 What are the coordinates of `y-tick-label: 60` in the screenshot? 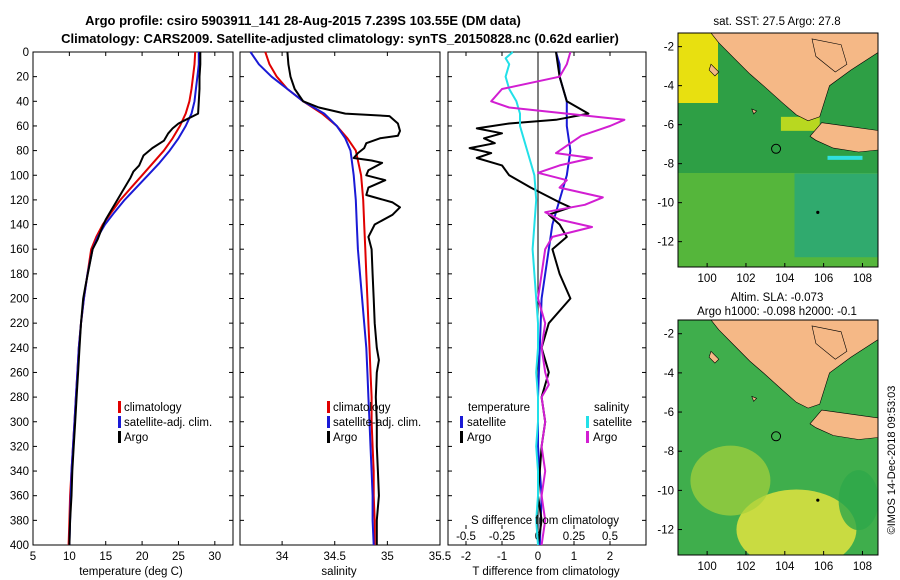 It's located at (22, 127).